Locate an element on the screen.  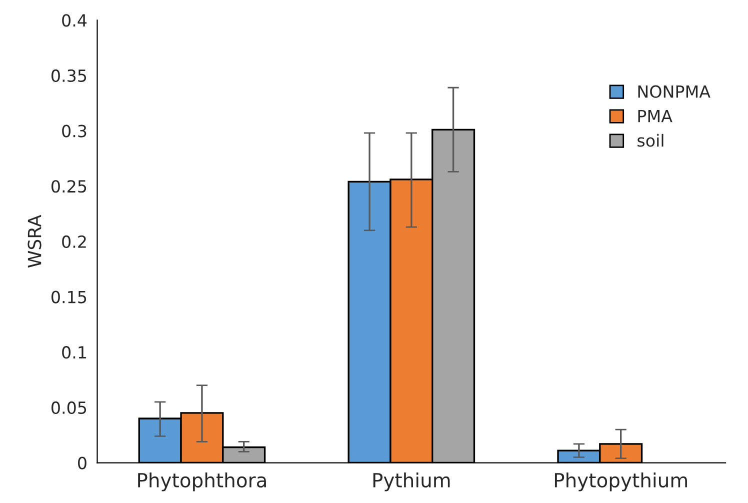
legend-label: PMA is located at coordinates (655, 116).